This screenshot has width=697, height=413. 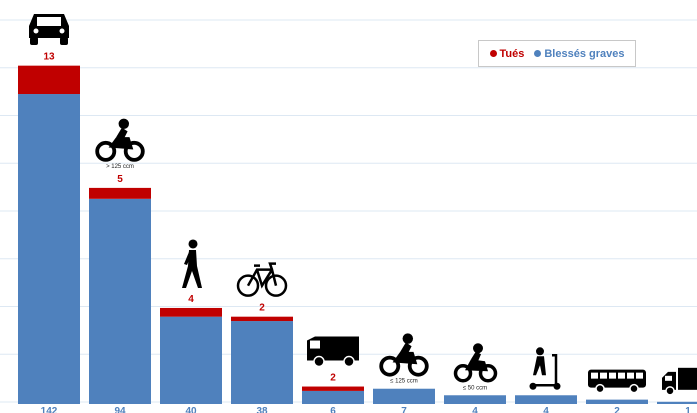 What do you see at coordinates (333, 409) in the screenshot?
I see `data-label-injured: 6` at bounding box center [333, 409].